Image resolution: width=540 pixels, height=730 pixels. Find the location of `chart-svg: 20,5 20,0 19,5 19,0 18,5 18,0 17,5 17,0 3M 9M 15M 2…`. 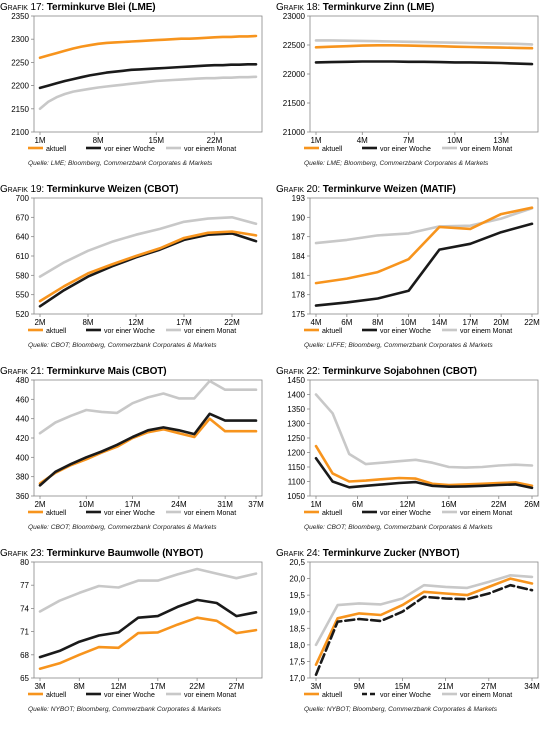

chart-svg: 20,5 20,0 19,5 19,0 18,5 18,0 17,5 17,0 3M 9M 15M 2… is located at coordinates (414, 628).